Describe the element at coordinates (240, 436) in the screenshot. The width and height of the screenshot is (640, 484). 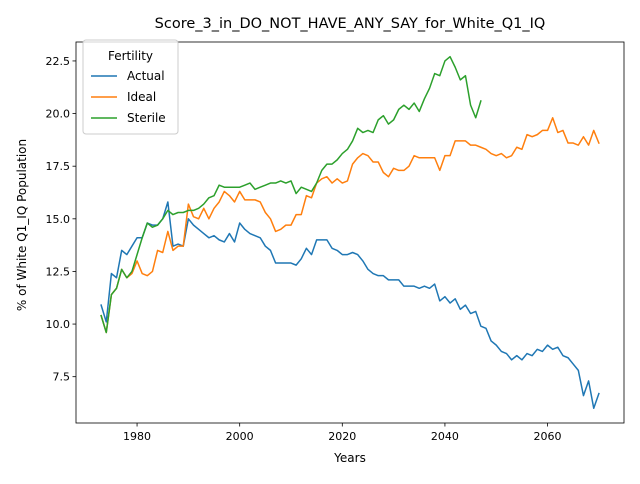
I see `x-tick-label: 2000` at that location.